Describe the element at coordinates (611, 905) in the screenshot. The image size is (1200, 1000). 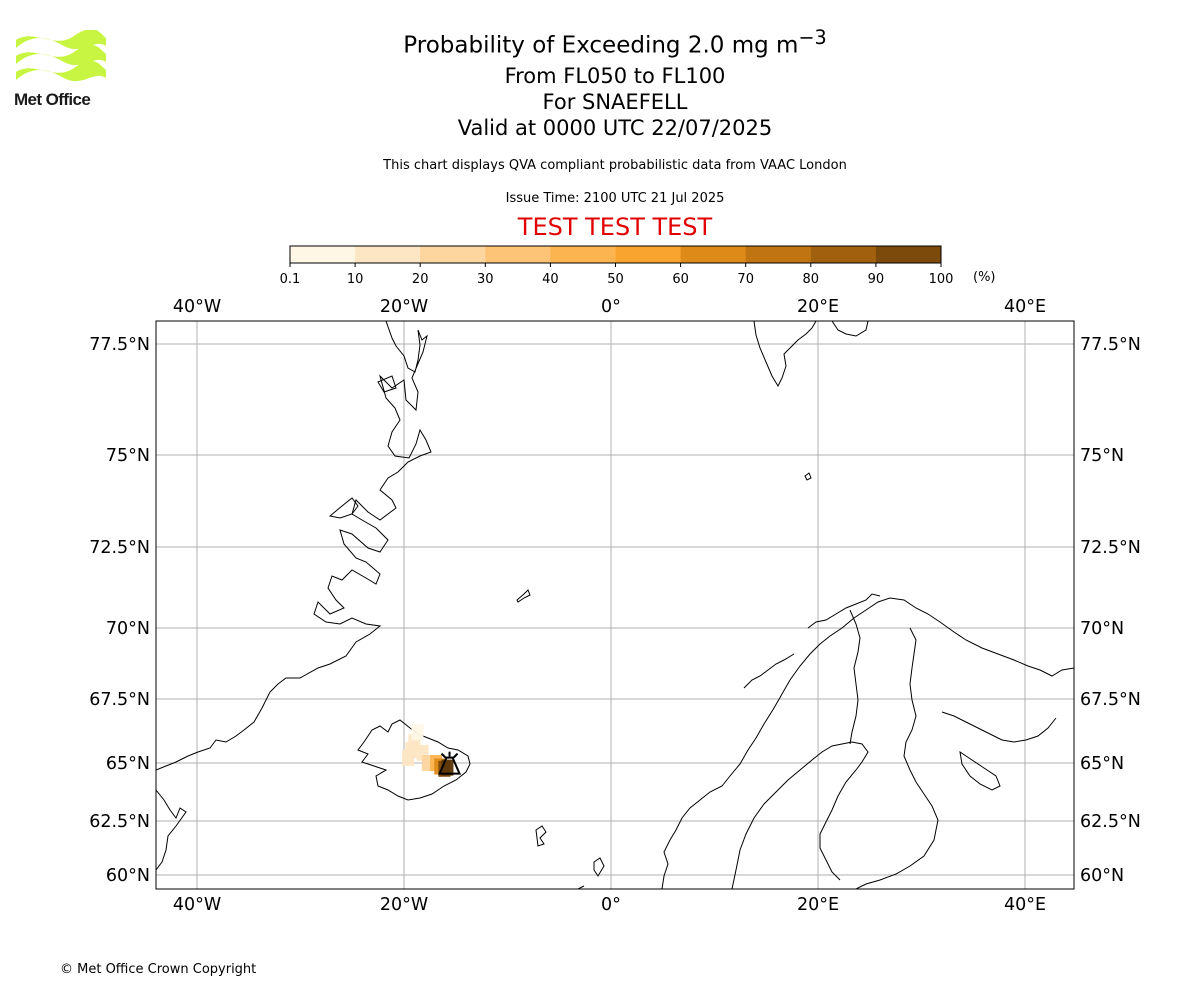
I see `bottom-longitude-label: 0°` at that location.